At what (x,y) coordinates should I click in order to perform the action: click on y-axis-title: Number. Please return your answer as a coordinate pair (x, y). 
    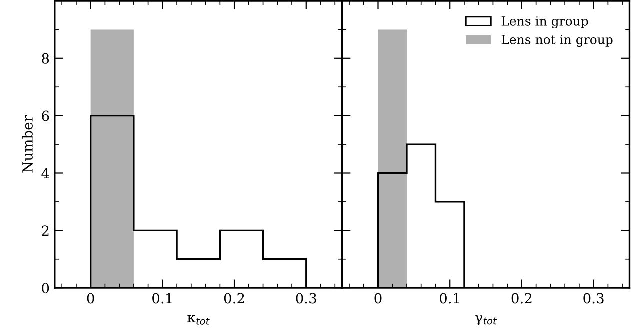
    Looking at the image, I should click on (27, 144).